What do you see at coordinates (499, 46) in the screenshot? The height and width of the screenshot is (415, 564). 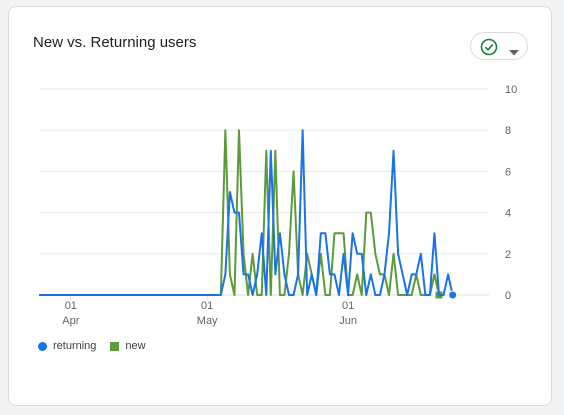 I see `comparison-menu-button` at bounding box center [499, 46].